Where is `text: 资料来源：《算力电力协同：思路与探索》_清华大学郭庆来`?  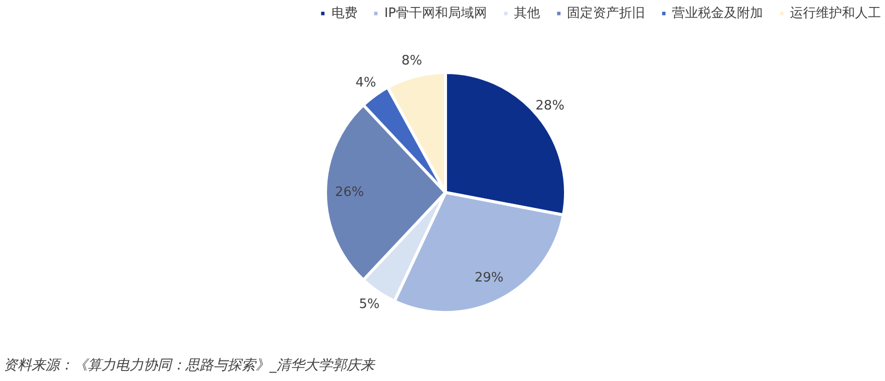 text: 资料来源：《算力电力协同：思路与探索》_清华大学郭庆来 is located at coordinates (190, 366).